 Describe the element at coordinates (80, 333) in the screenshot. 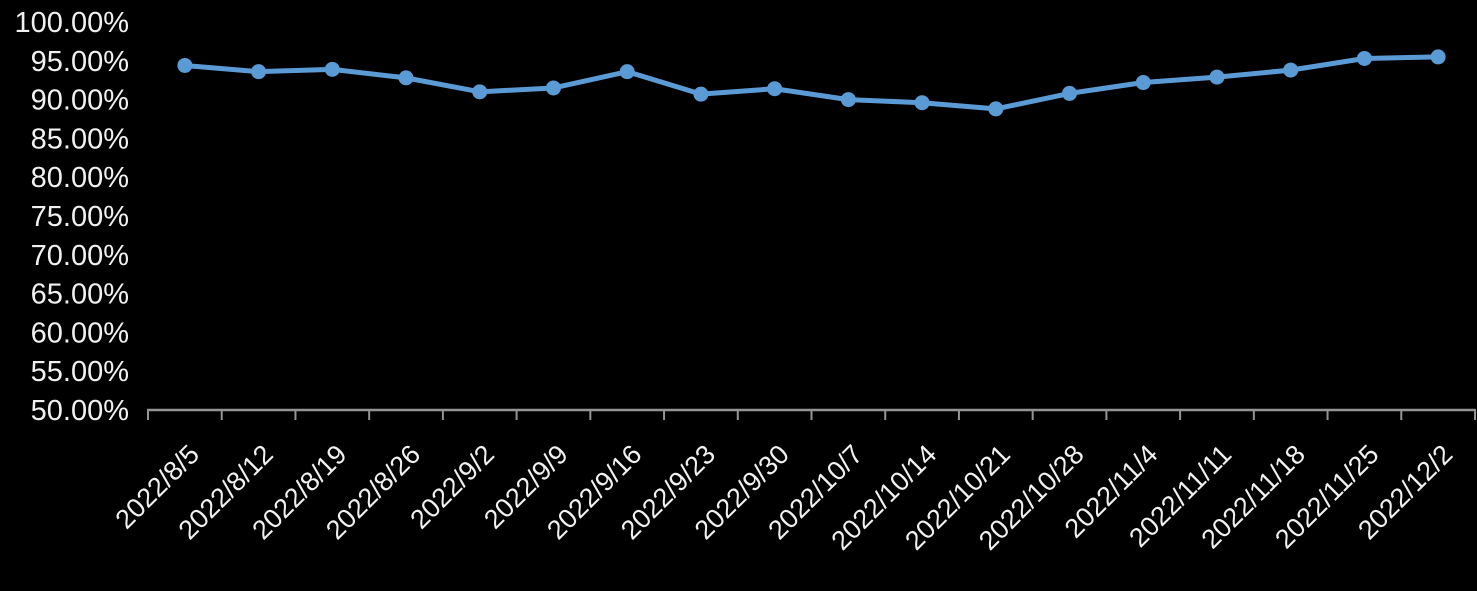

I see `y-axis-tick-label: 60.00%` at that location.